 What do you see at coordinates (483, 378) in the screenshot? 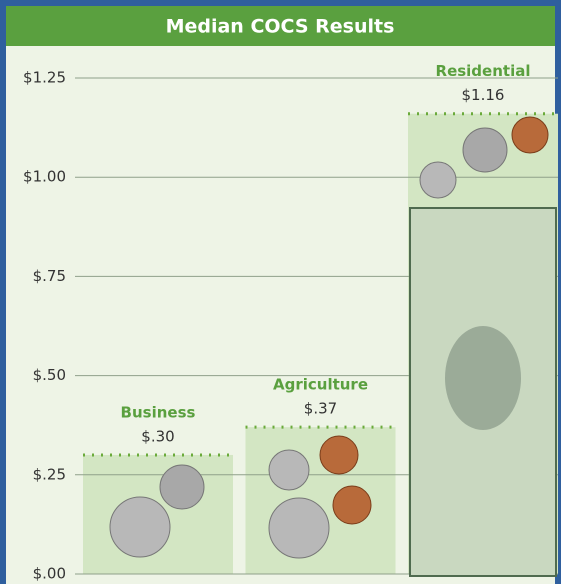
I see `portrait` at bounding box center [483, 378].